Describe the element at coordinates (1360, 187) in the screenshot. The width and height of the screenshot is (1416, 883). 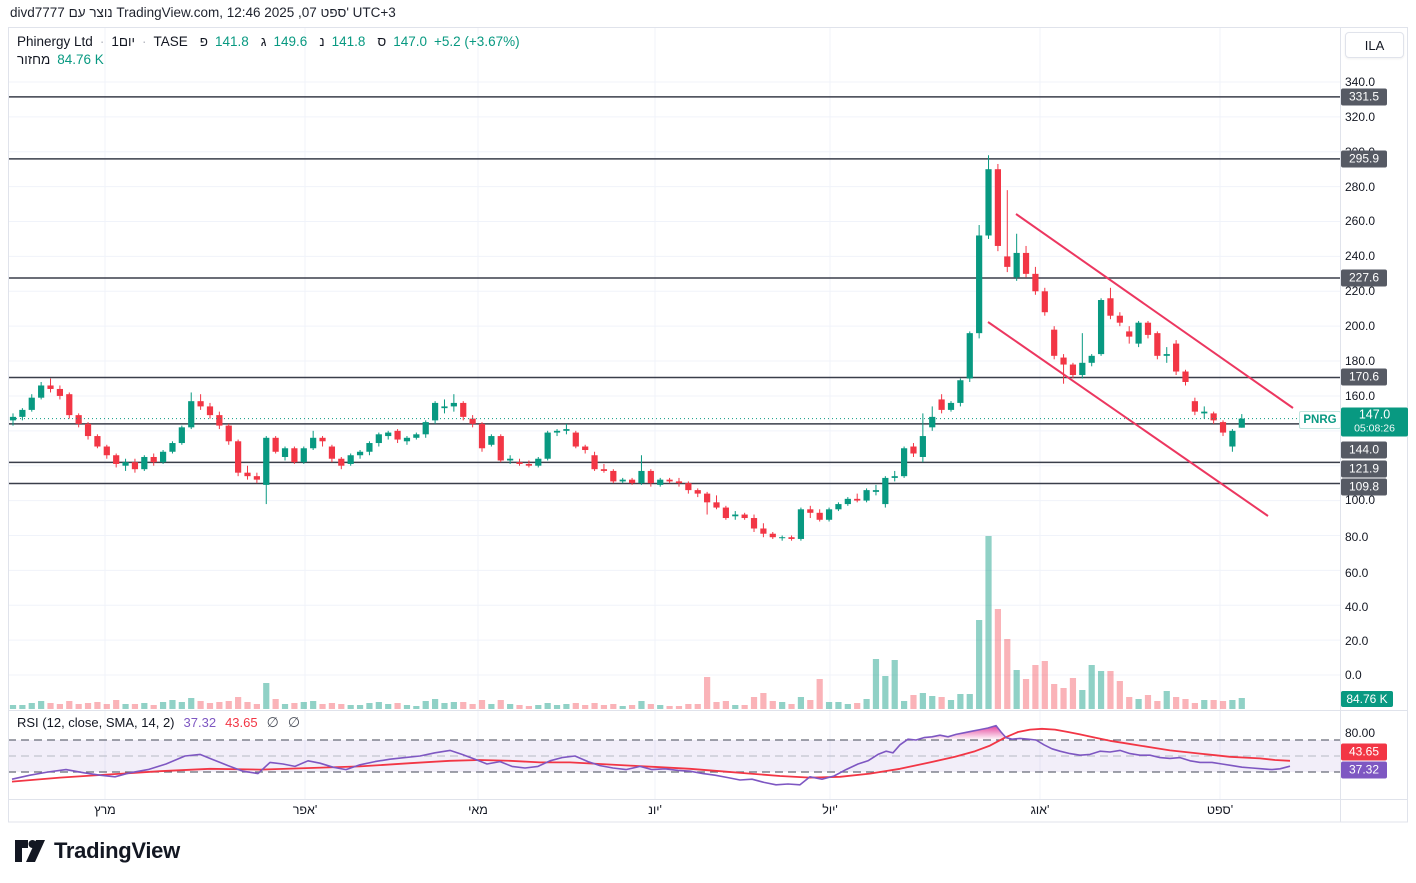
I see `price-tick: 280.0` at that location.